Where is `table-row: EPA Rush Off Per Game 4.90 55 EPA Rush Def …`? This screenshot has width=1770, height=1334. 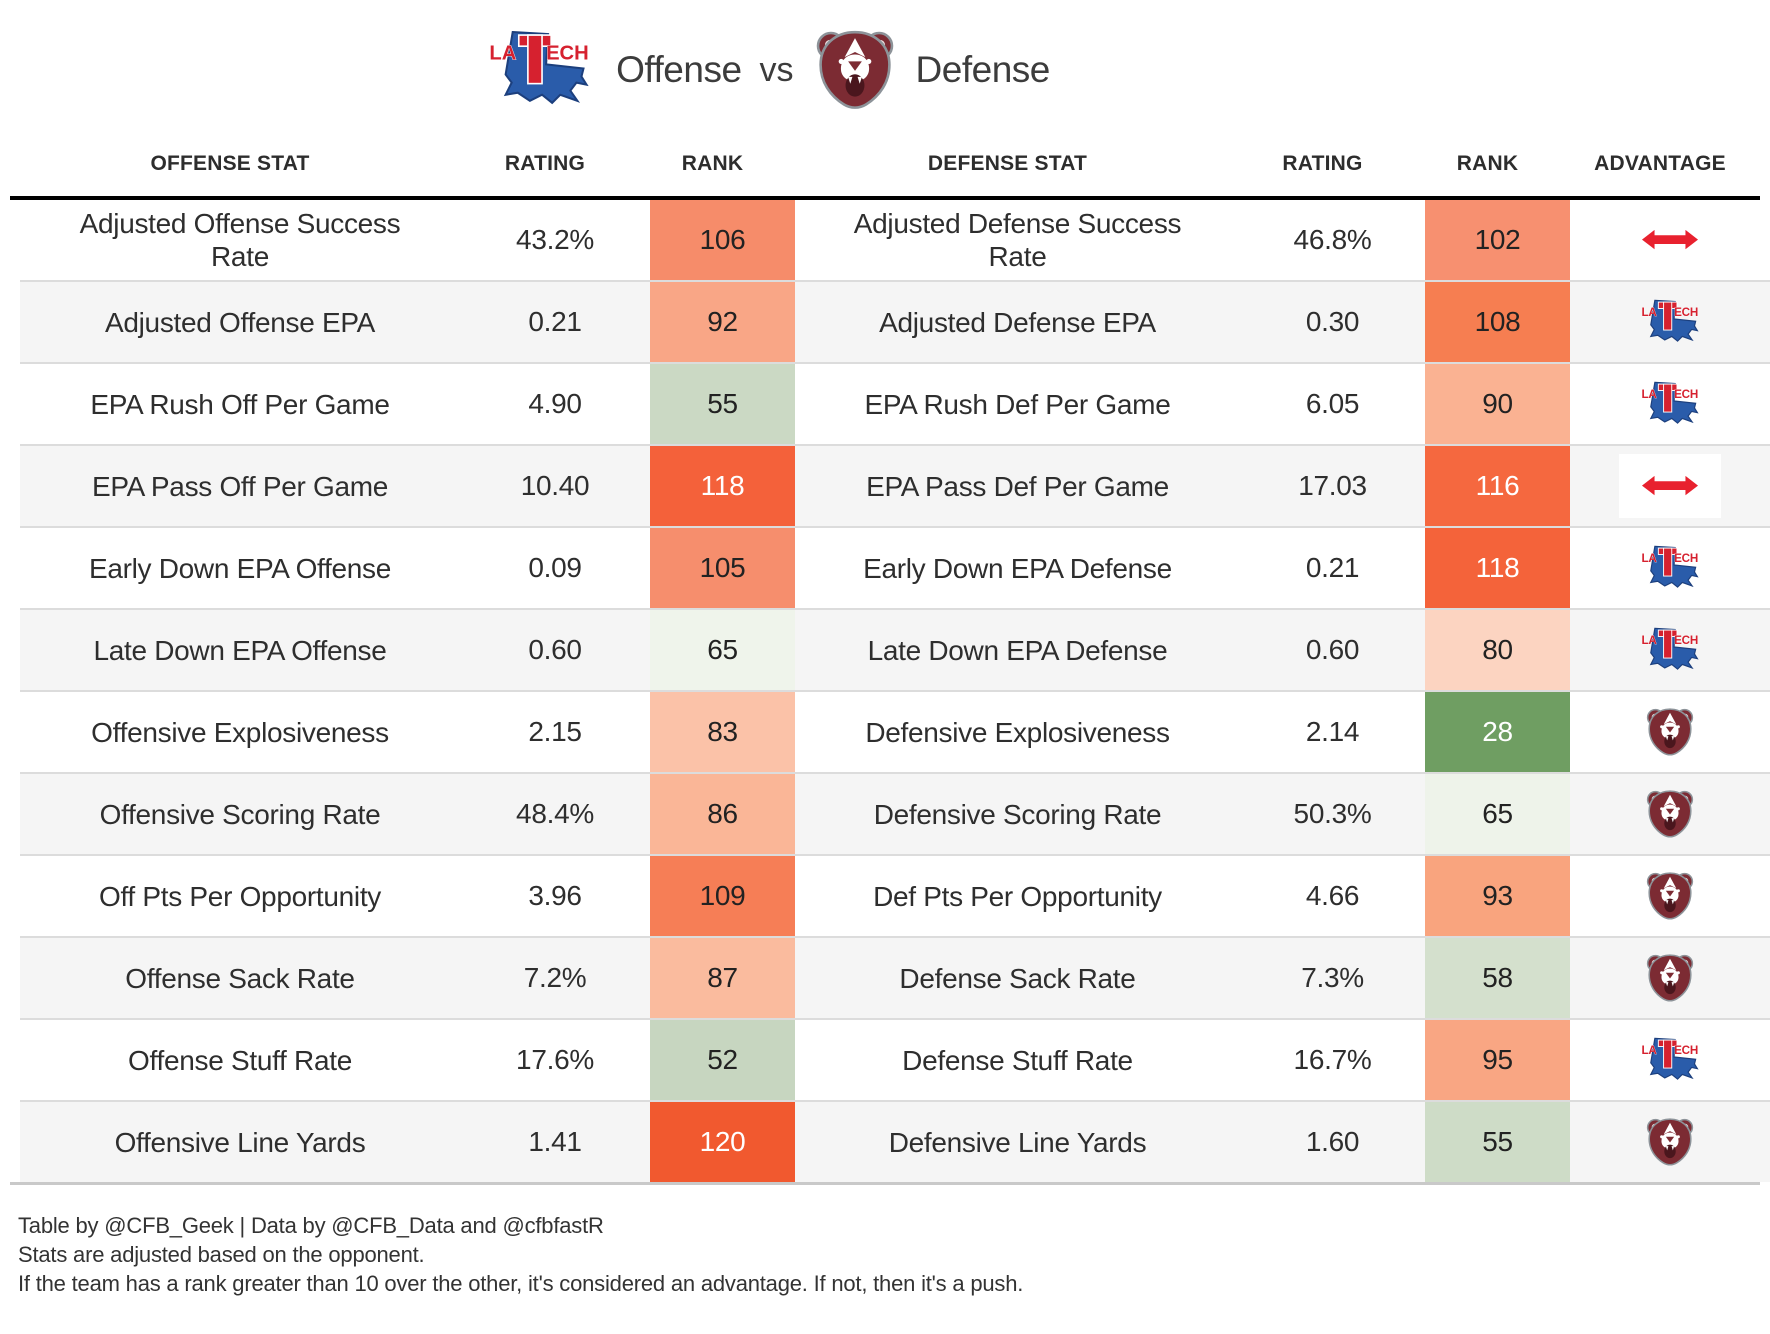 table-row: EPA Rush Off Per Game 4.90 55 EPA Rush Def … is located at coordinates (895, 403).